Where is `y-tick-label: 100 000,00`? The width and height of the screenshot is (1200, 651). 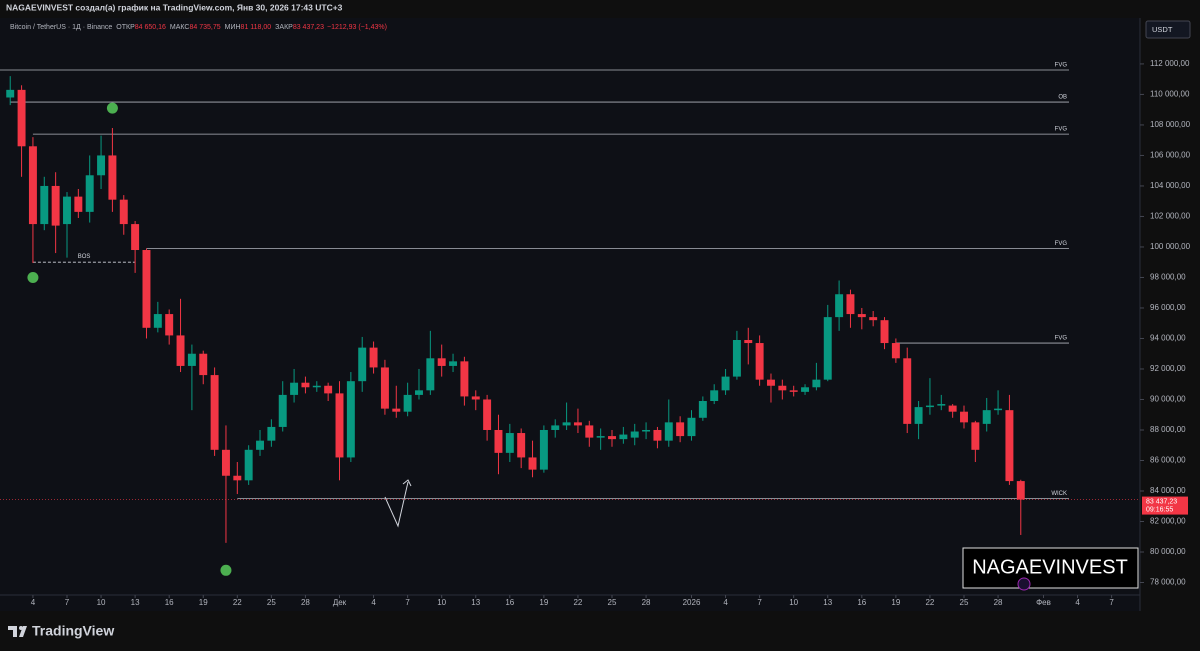 y-tick-label: 100 000,00 is located at coordinates (1170, 246).